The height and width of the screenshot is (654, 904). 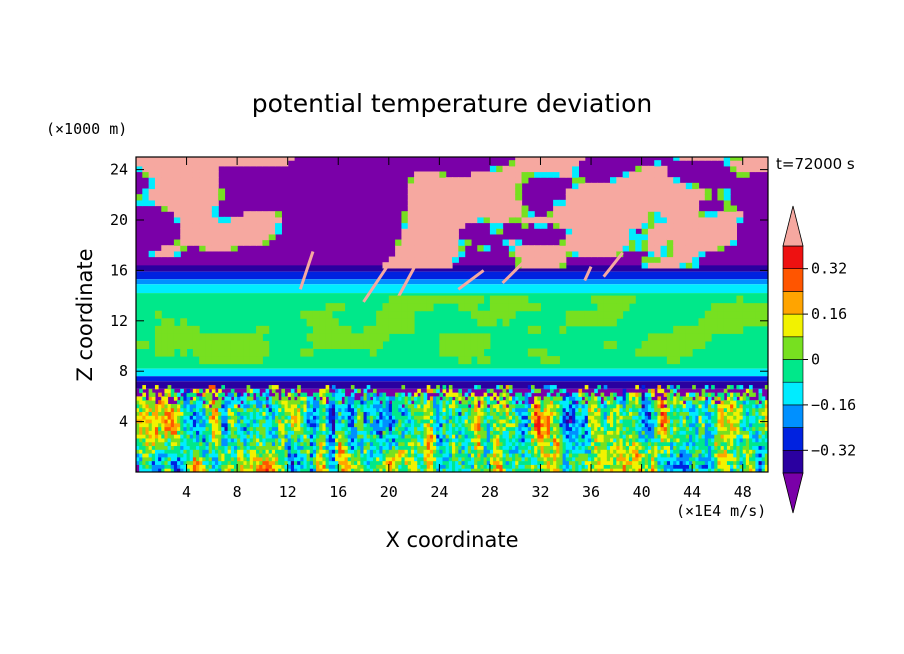 What do you see at coordinates (451, 540) in the screenshot?
I see `x-axis-label: X coordinate` at bounding box center [451, 540].